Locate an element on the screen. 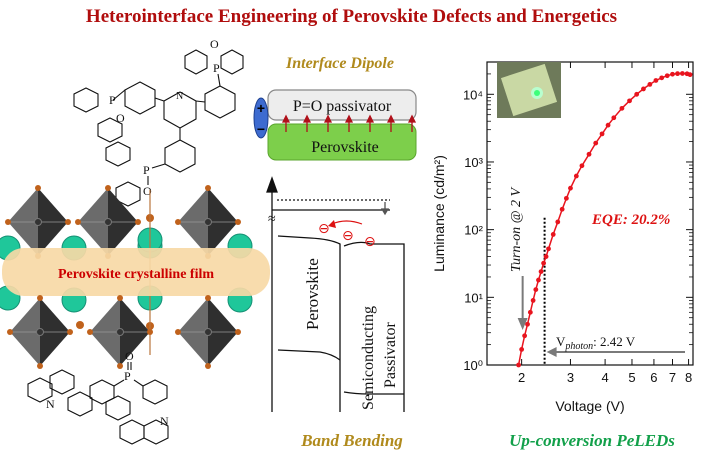 Image resolution: width=703 pixels, height=456 pixels. atom-labels-bottom: P O N N is located at coordinates (107, 388).